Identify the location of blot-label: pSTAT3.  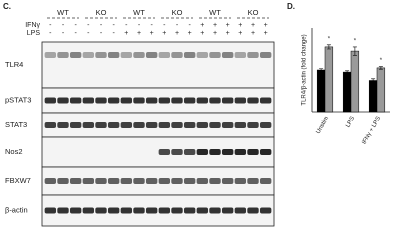
(18, 99).